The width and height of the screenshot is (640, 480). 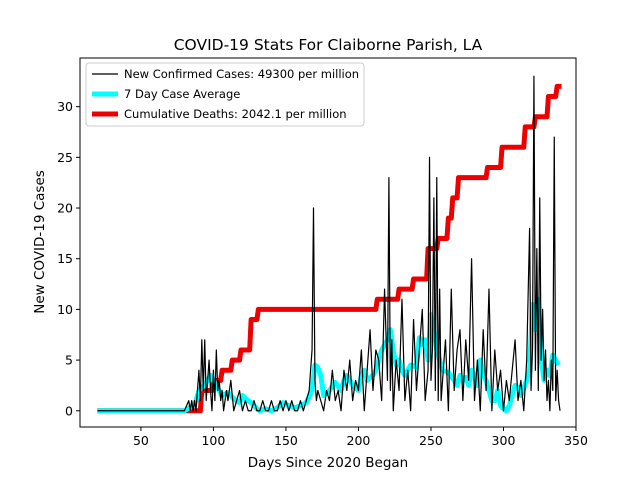 I want to click on y-tick-label: 30, so click(x=65, y=106).